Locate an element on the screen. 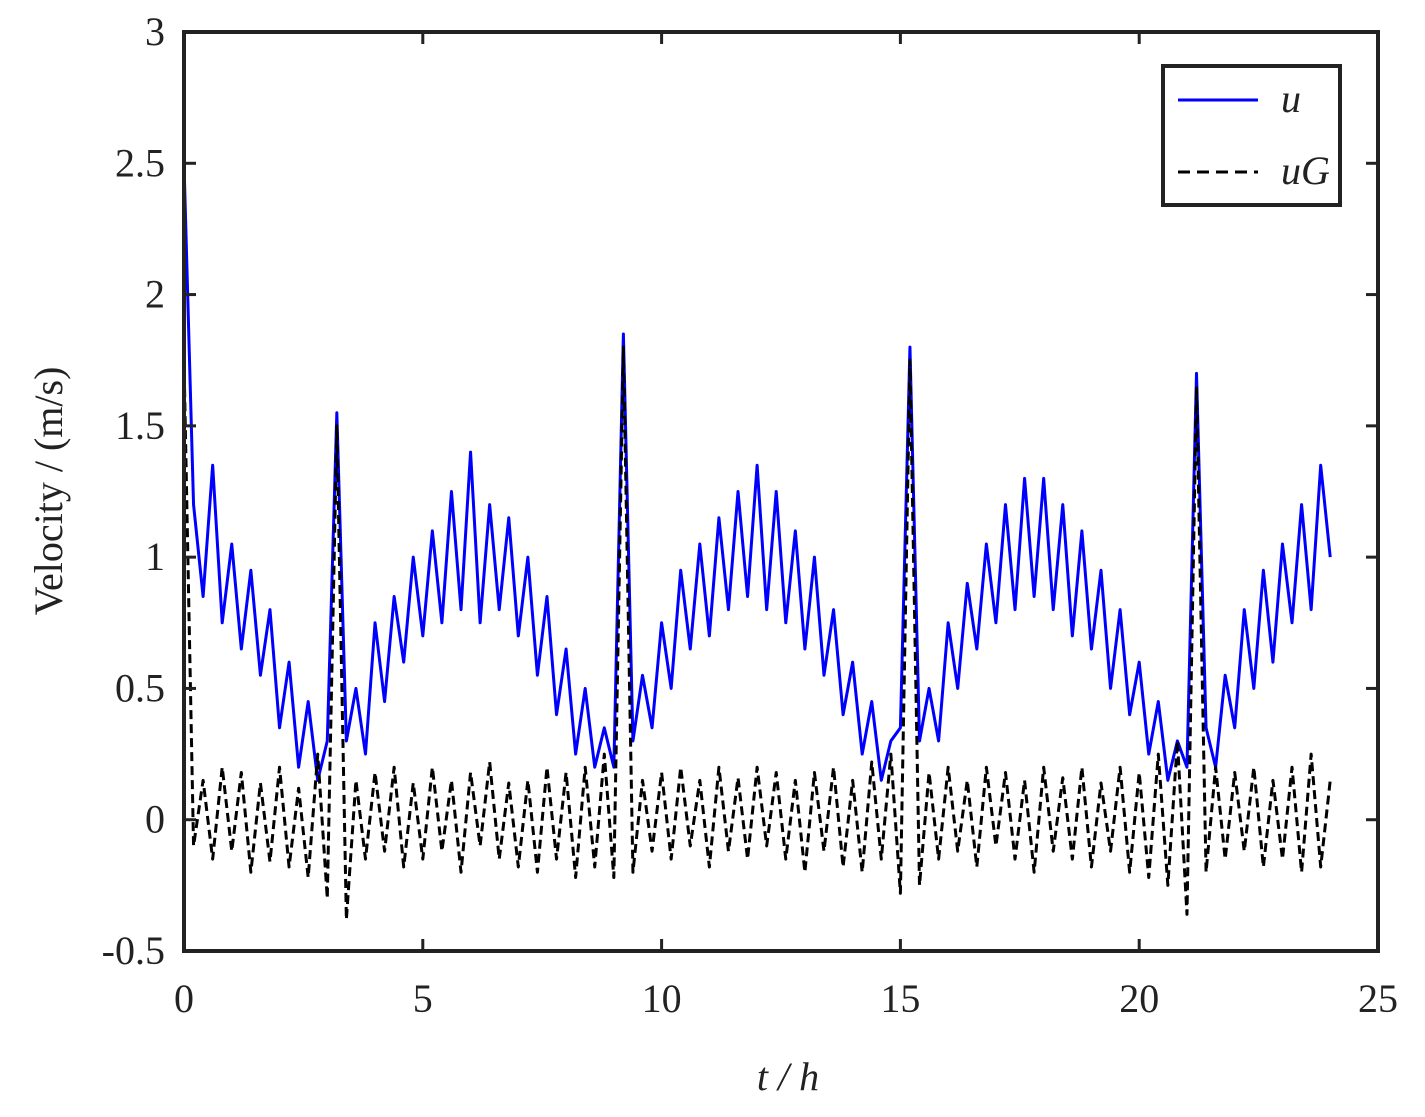  y-tick-label: 1.5 is located at coordinates (140, 425).